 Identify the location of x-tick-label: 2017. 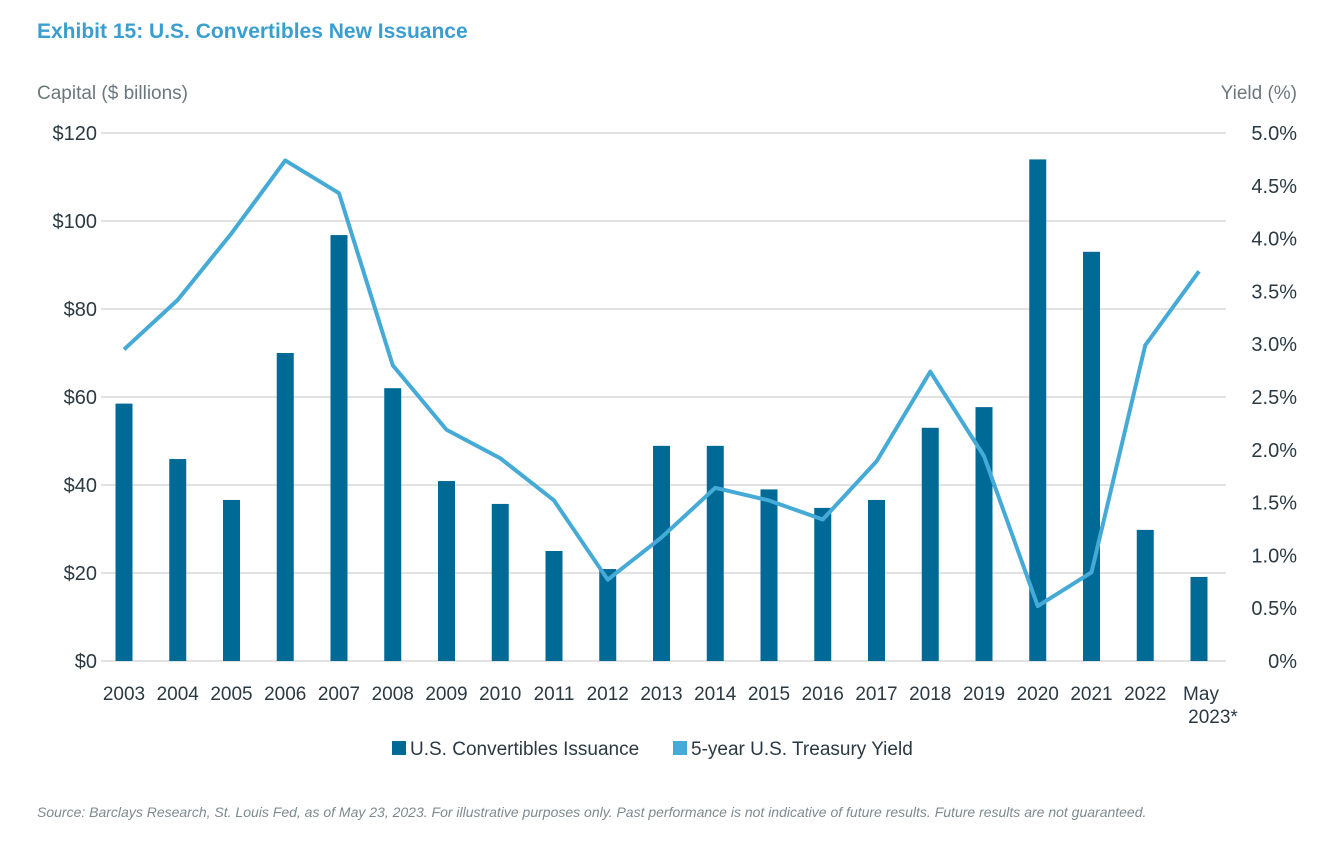
(876, 694).